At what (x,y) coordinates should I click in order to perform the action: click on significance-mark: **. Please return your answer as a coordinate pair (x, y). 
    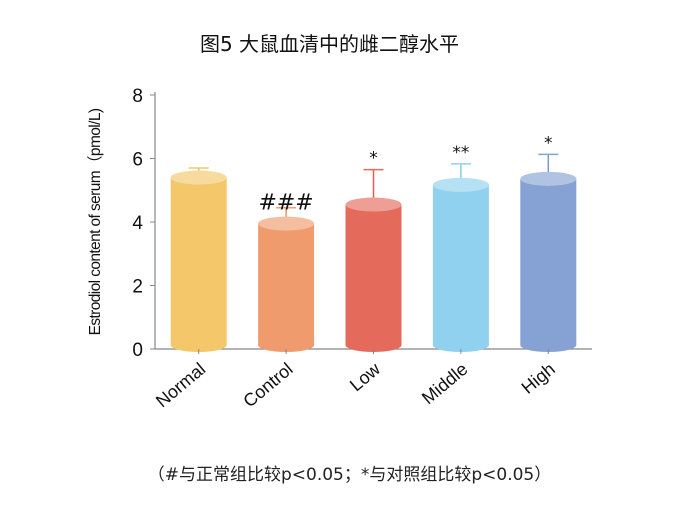
    Looking at the image, I should click on (460, 153).